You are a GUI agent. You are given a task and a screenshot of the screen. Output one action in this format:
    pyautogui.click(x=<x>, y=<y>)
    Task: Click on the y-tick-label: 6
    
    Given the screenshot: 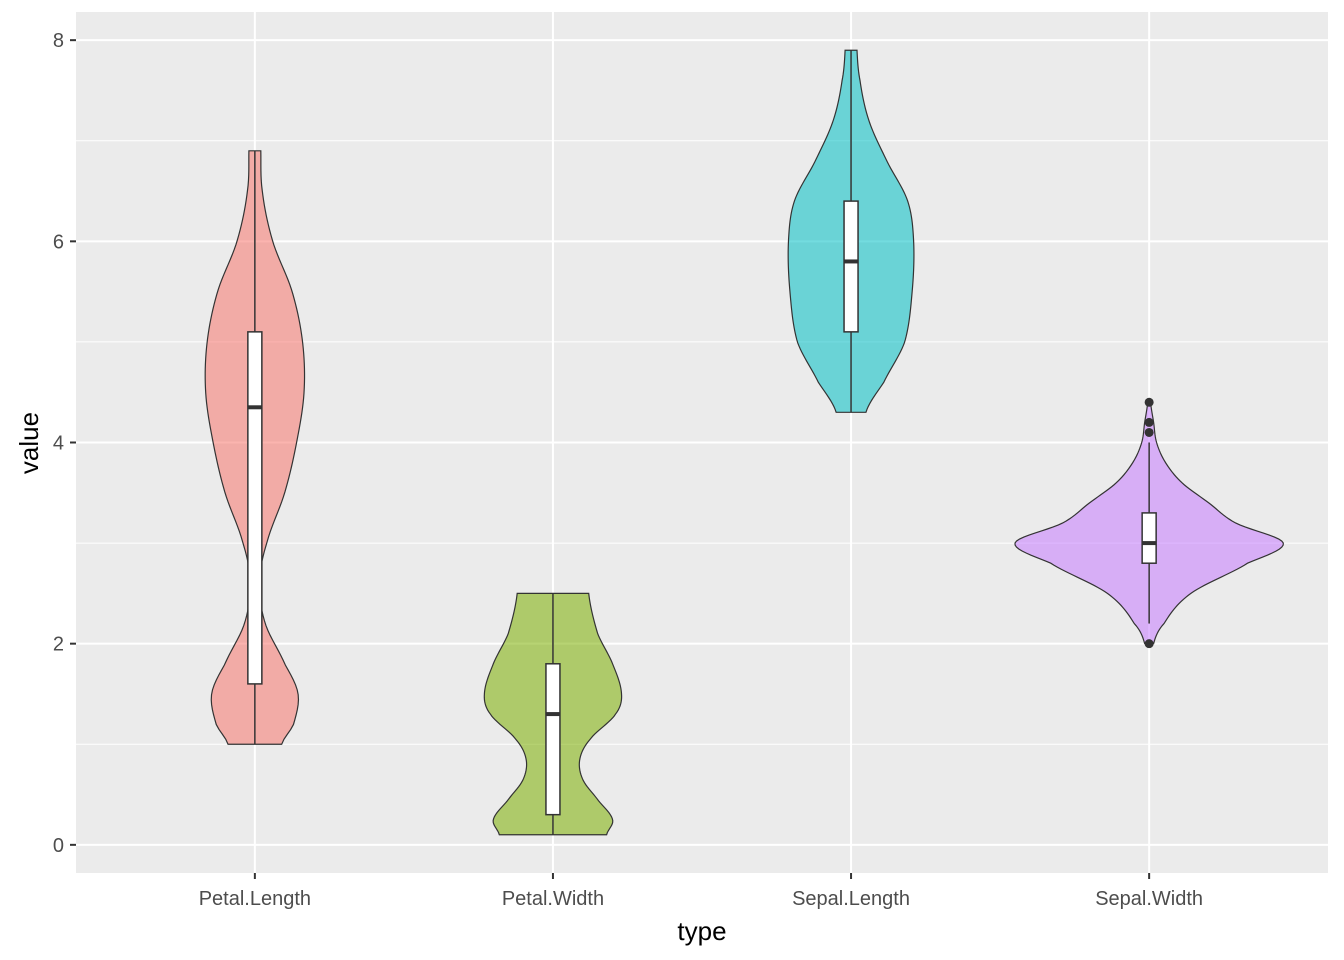 What is the action you would take?
    pyautogui.click(x=58, y=242)
    